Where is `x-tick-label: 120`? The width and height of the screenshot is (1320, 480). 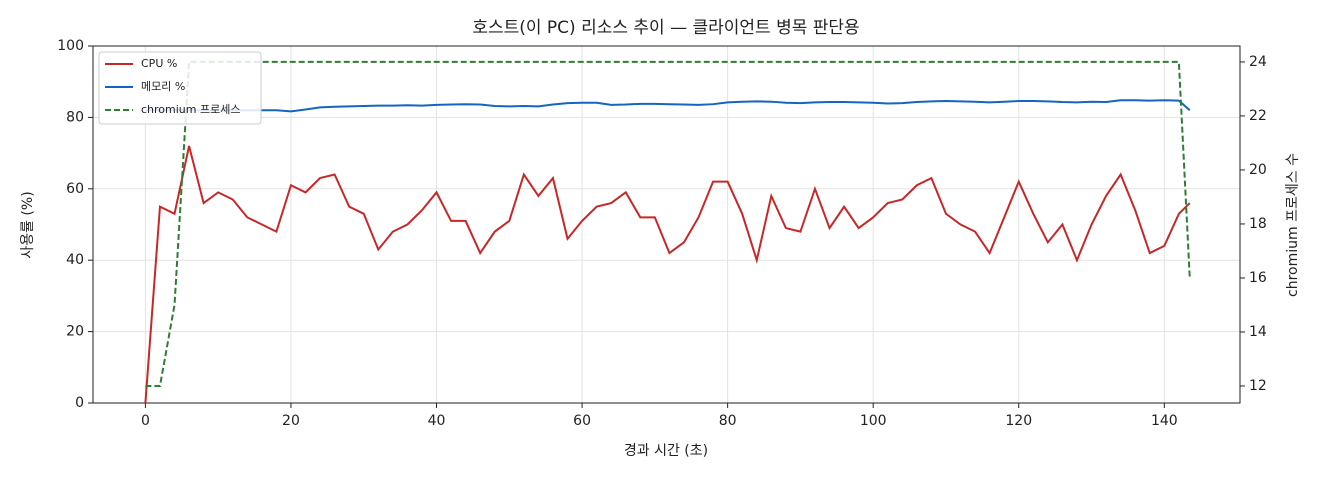 x-tick-label: 120 is located at coordinates (1018, 421).